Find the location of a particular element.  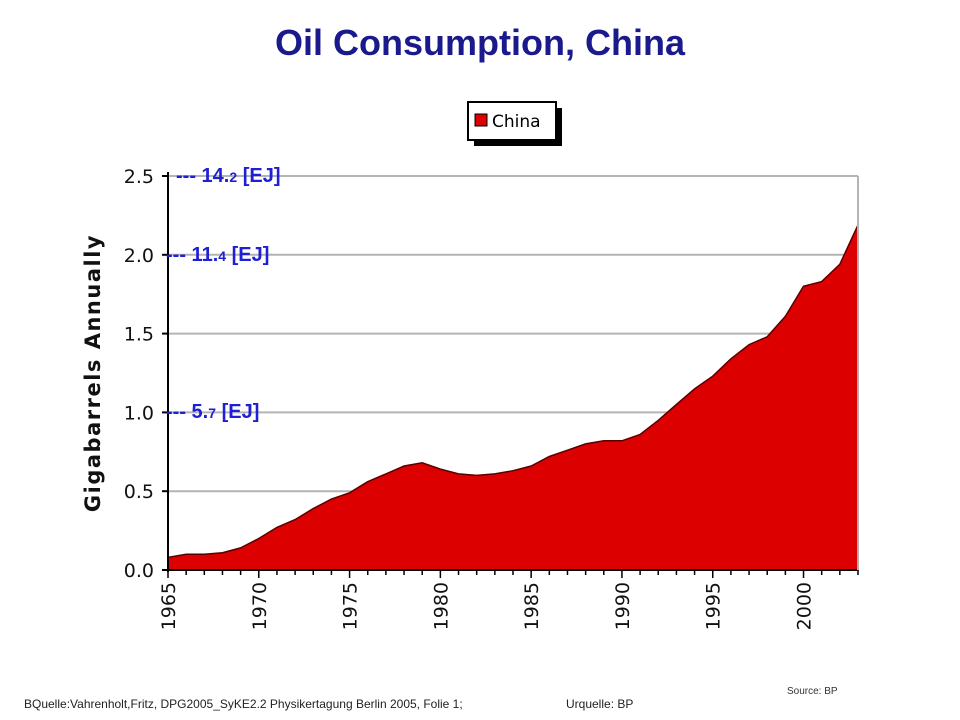

ej-int: 5. is located at coordinates (200, 412).